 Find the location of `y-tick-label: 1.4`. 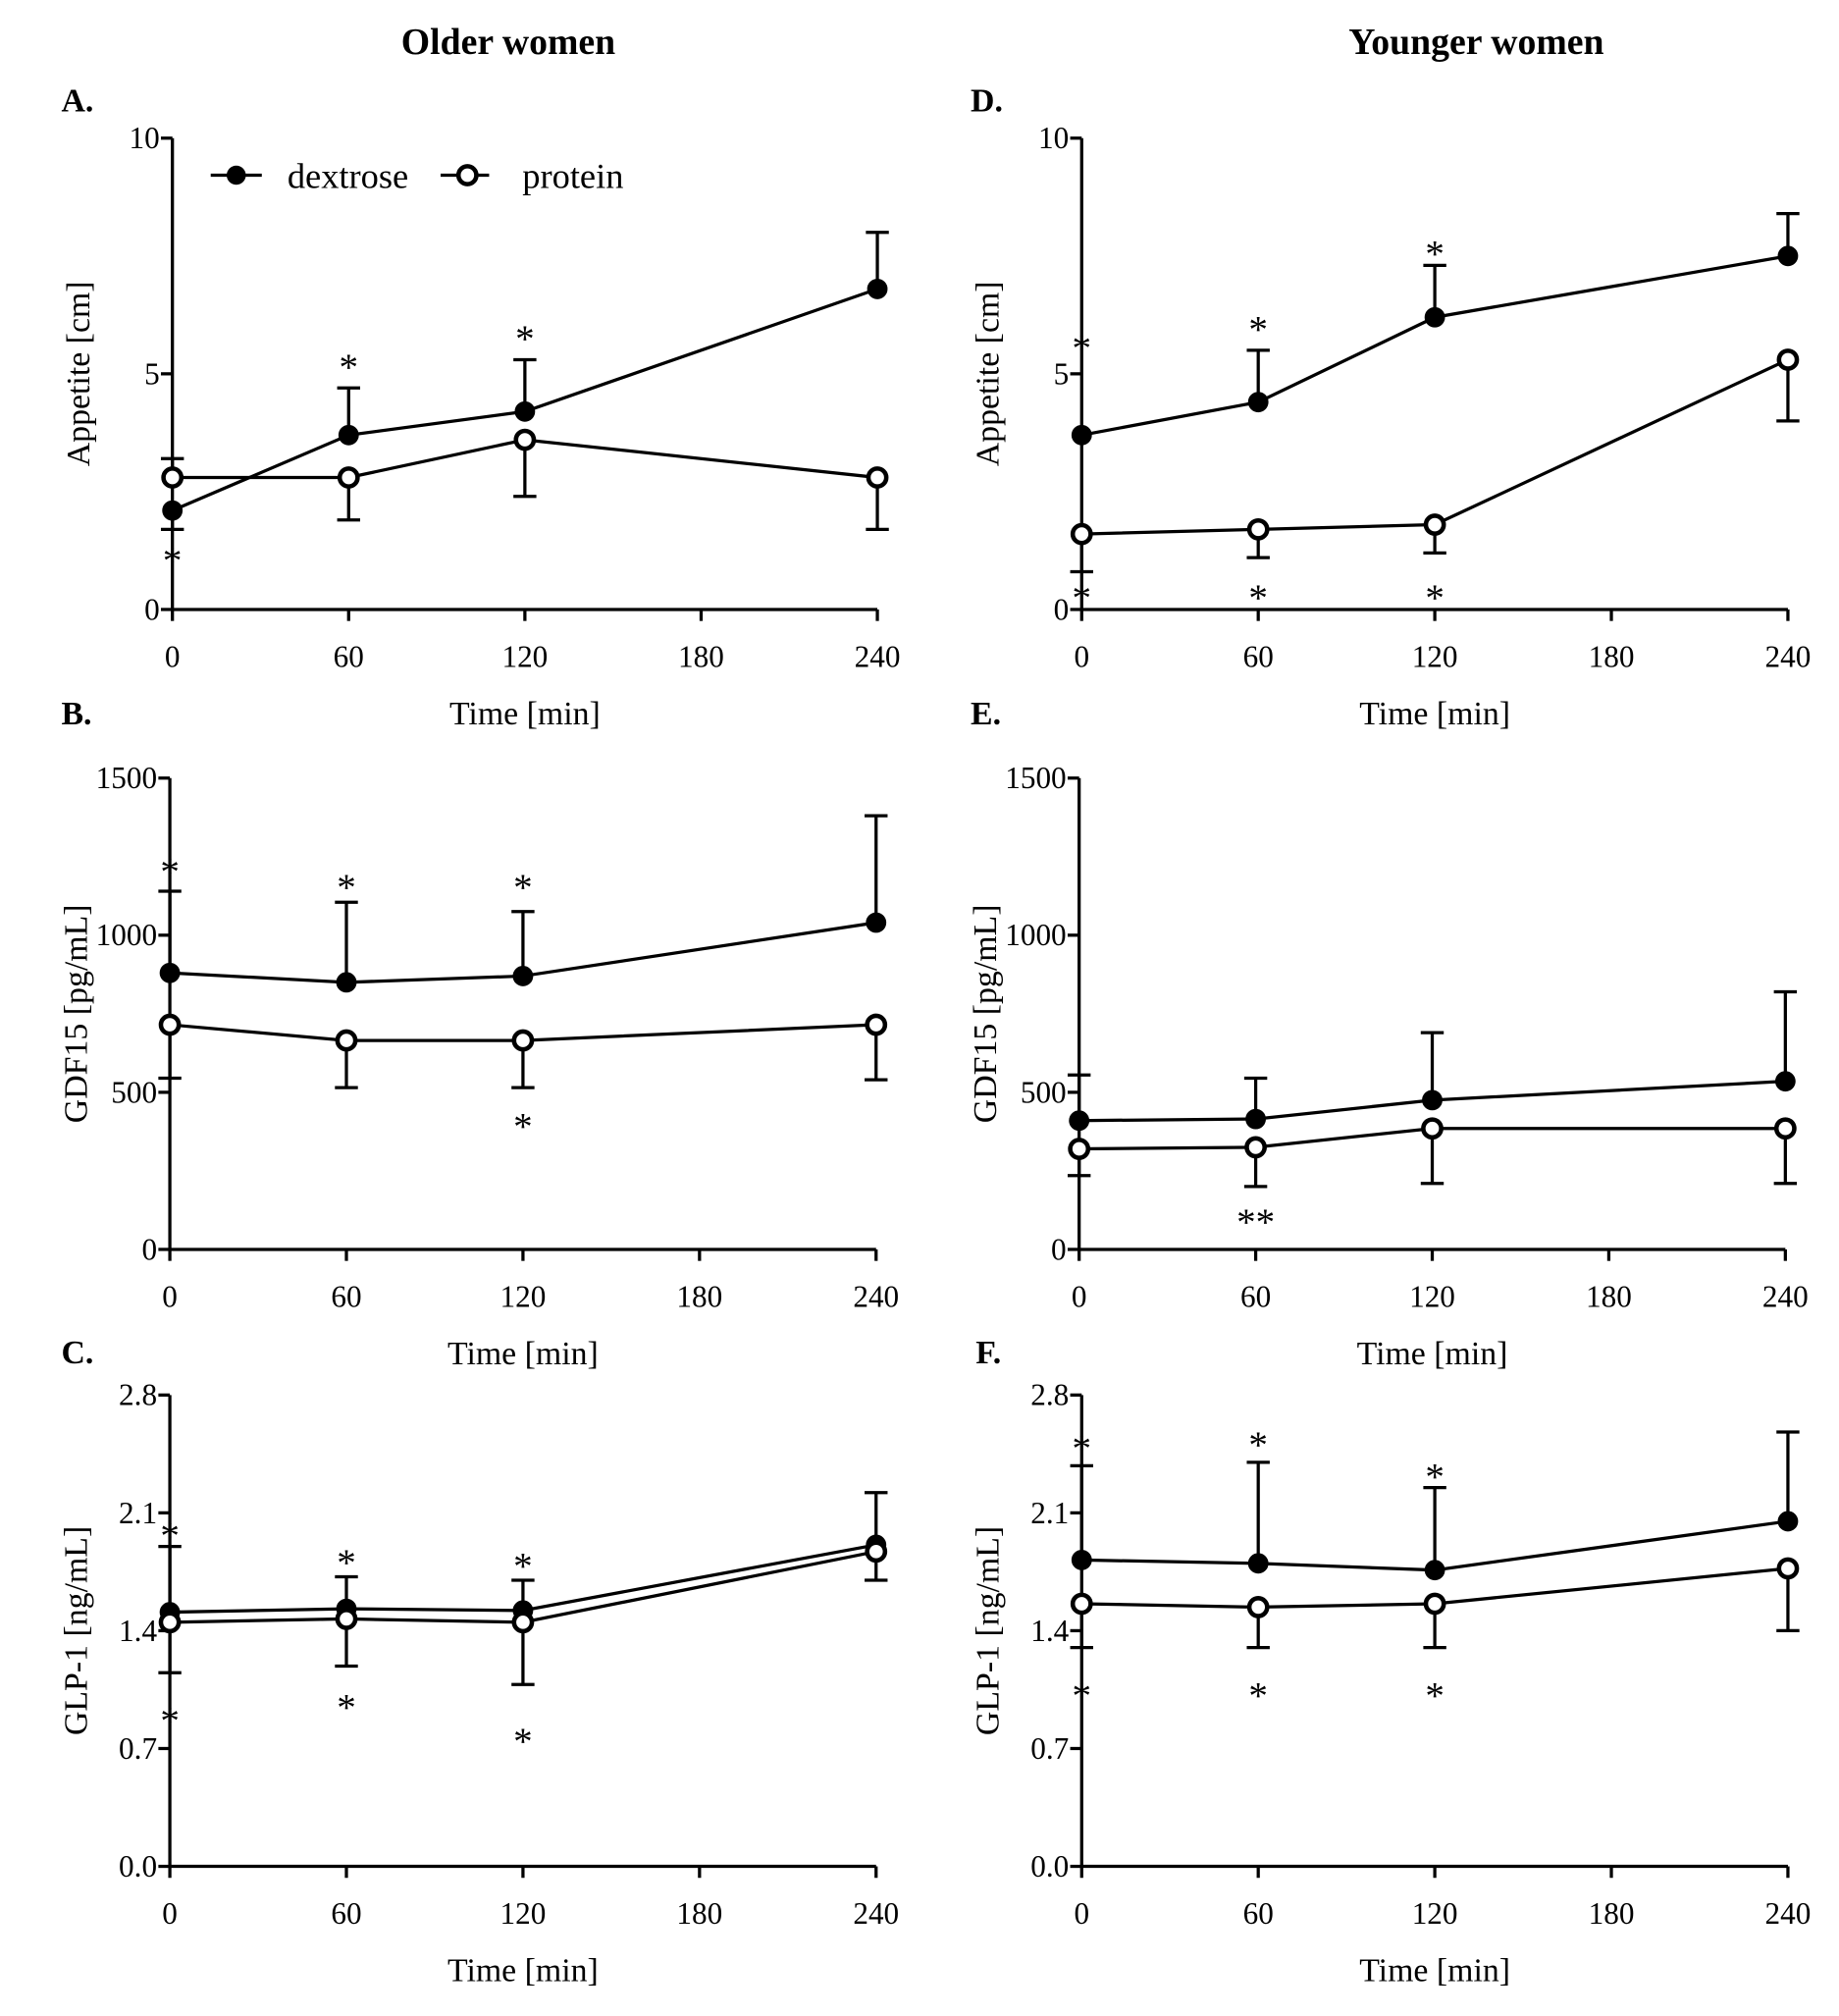

y-tick-label: 1.4 is located at coordinates (138, 1631).